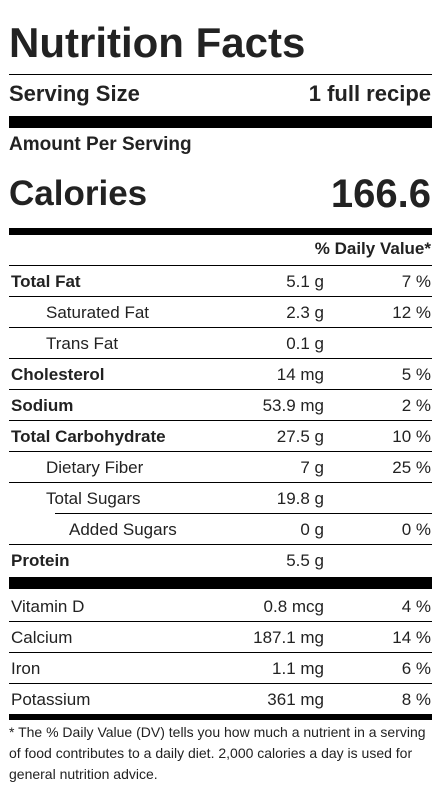 Image resolution: width=441 pixels, height=795 pixels. What do you see at coordinates (416, 668) in the screenshot?
I see `vitamin-daily-value: 6 %` at bounding box center [416, 668].